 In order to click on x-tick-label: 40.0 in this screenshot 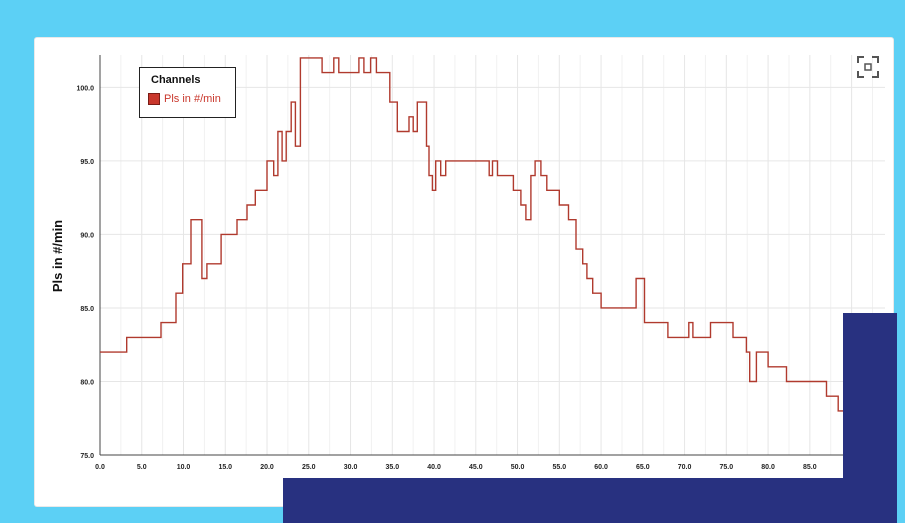, I will do `click(434, 467)`.